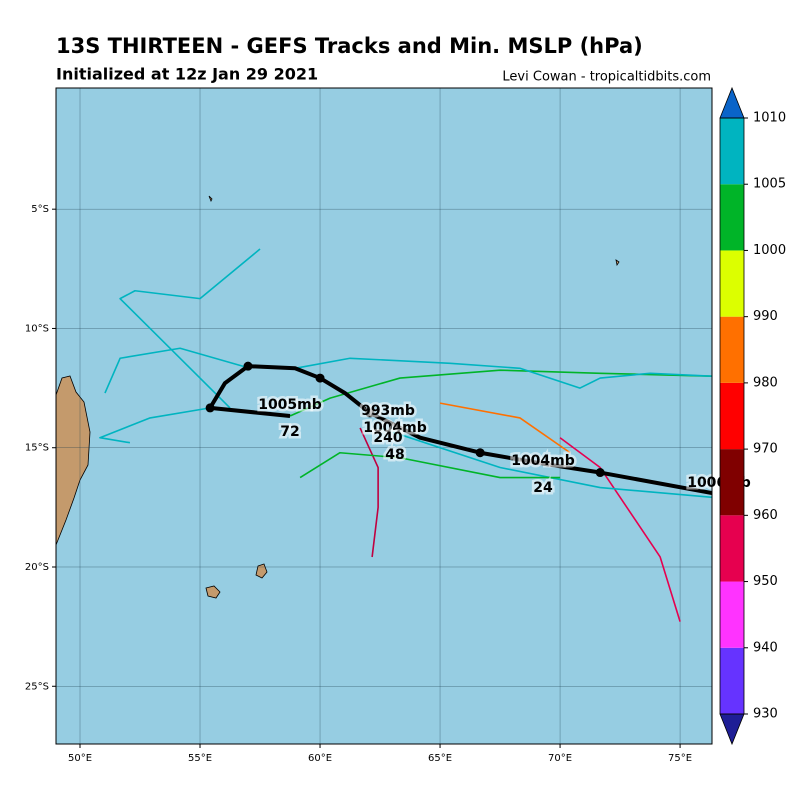 This screenshot has height=804, width=800. I want to click on y-tick-label: 25°S, so click(37, 686).